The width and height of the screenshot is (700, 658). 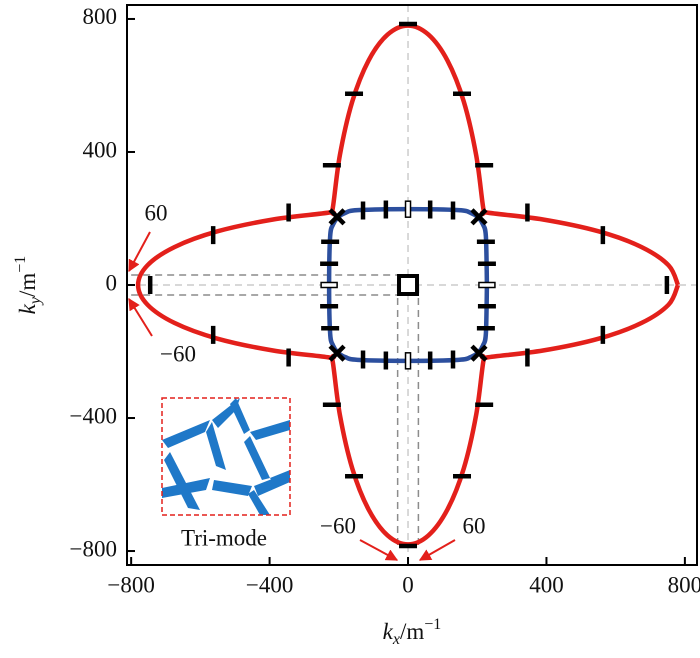 What do you see at coordinates (408, 584) in the screenshot?
I see `x-tick-label: 0` at bounding box center [408, 584].